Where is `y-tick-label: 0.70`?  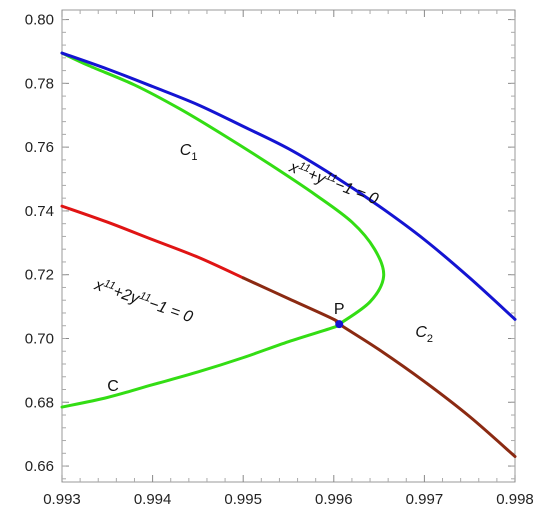
y-tick-label: 0.70 is located at coordinates (39, 338).